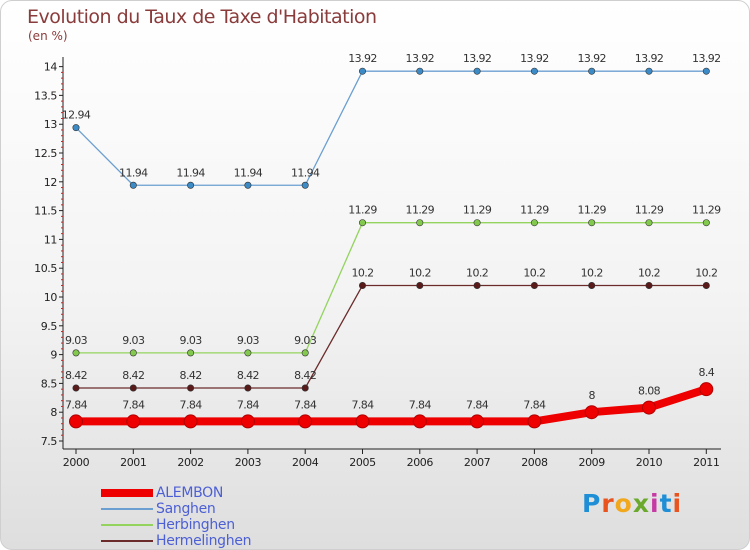 The height and width of the screenshot is (550, 750). What do you see at coordinates (202, 17) in the screenshot?
I see `chart-title: Evolution du Taux de Taxe d'Habitation` at bounding box center [202, 17].